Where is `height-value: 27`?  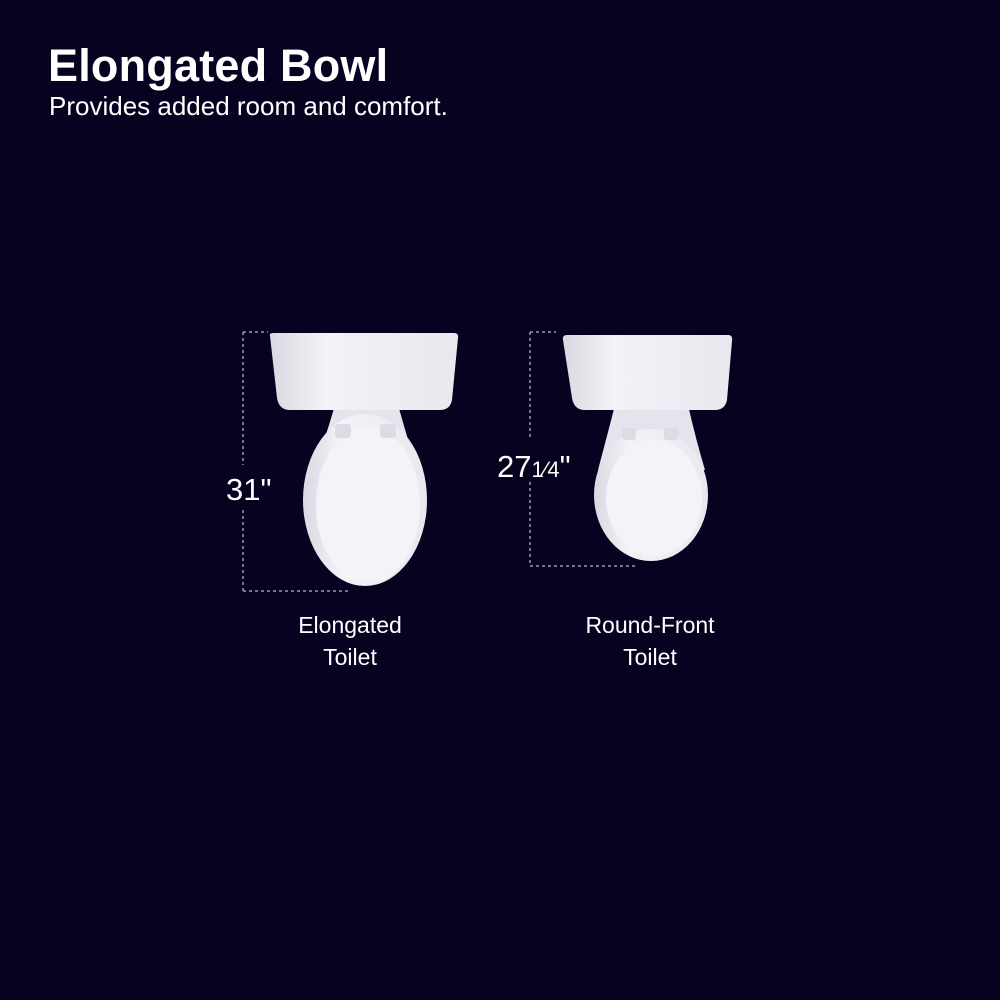 height-value: 27 is located at coordinates (514, 466).